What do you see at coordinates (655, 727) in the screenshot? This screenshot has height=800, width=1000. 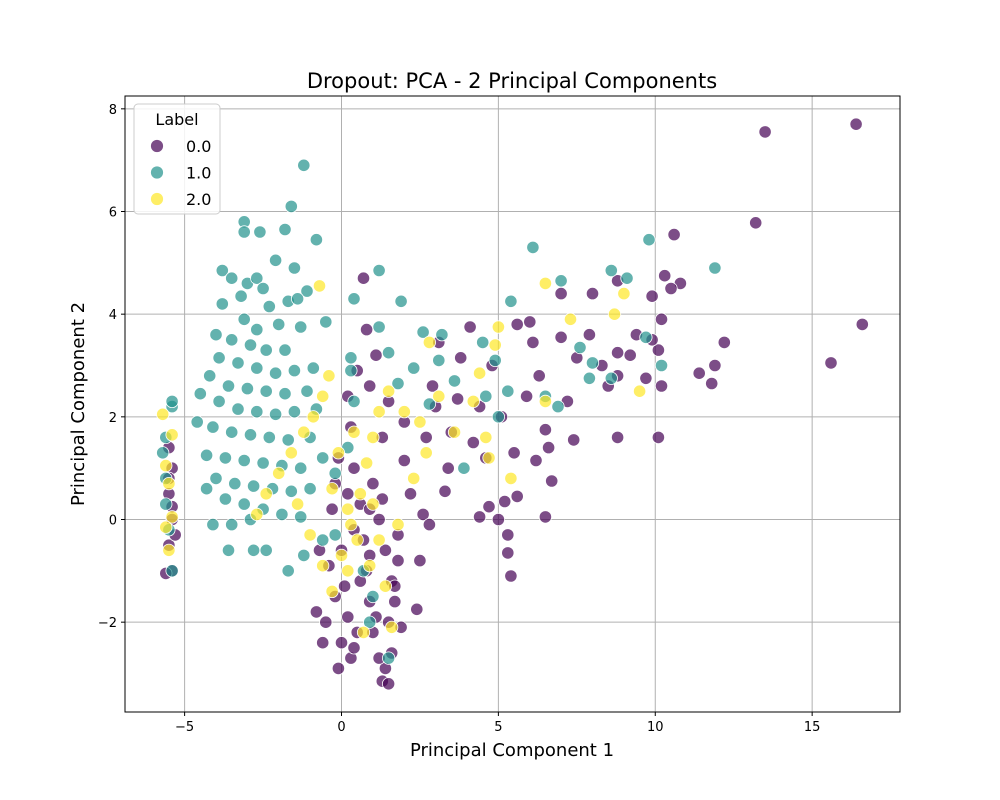 I see `x-tick-label: 10` at bounding box center [655, 727].